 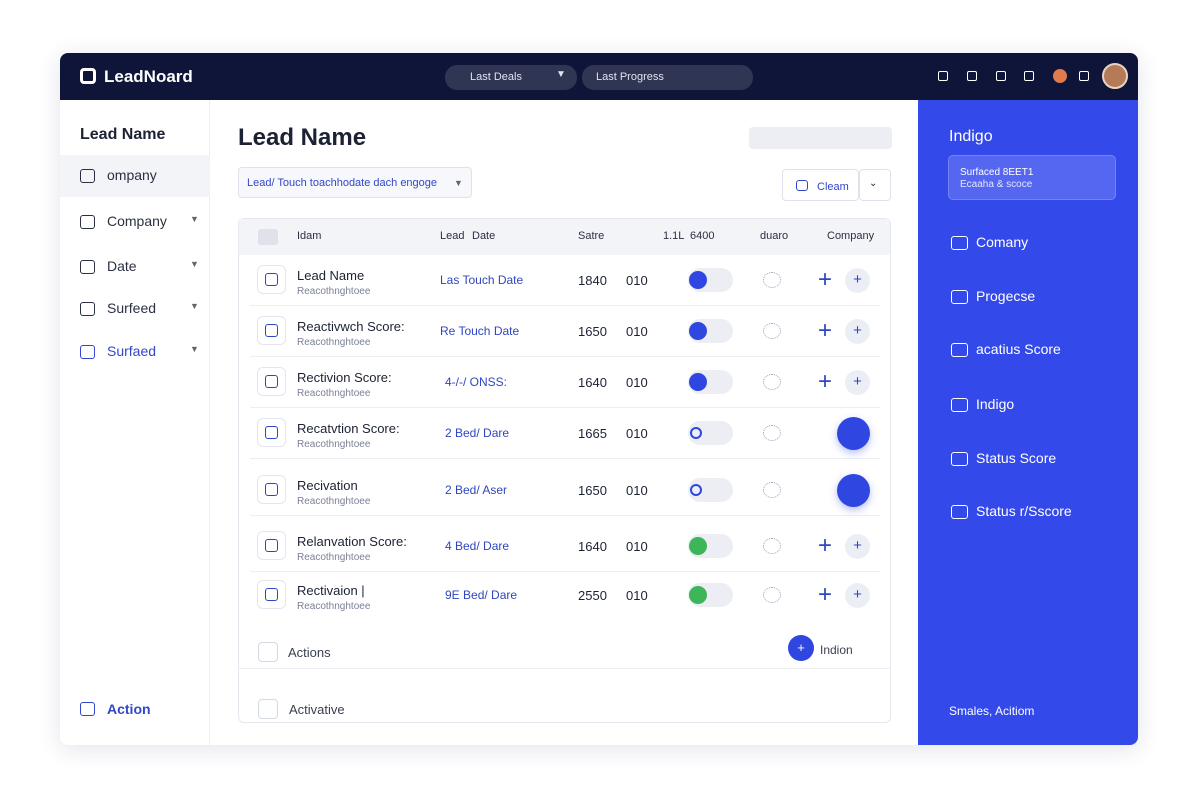 What do you see at coordinates (836, 650) in the screenshot?
I see `footer-select: Indion` at bounding box center [836, 650].